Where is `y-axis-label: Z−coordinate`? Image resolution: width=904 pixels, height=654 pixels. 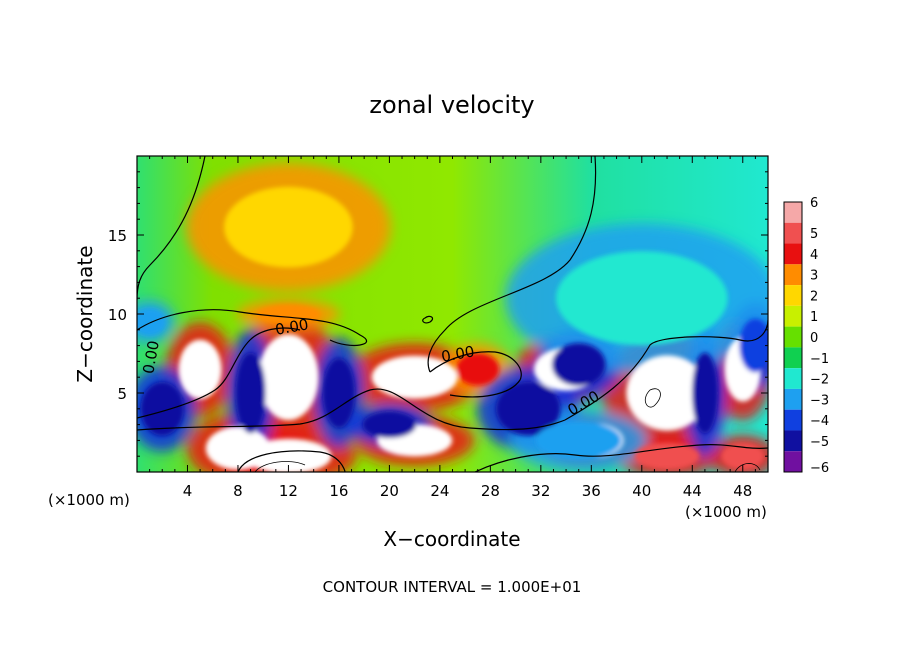
y-axis-label: Z−coordinate is located at coordinates (85, 313).